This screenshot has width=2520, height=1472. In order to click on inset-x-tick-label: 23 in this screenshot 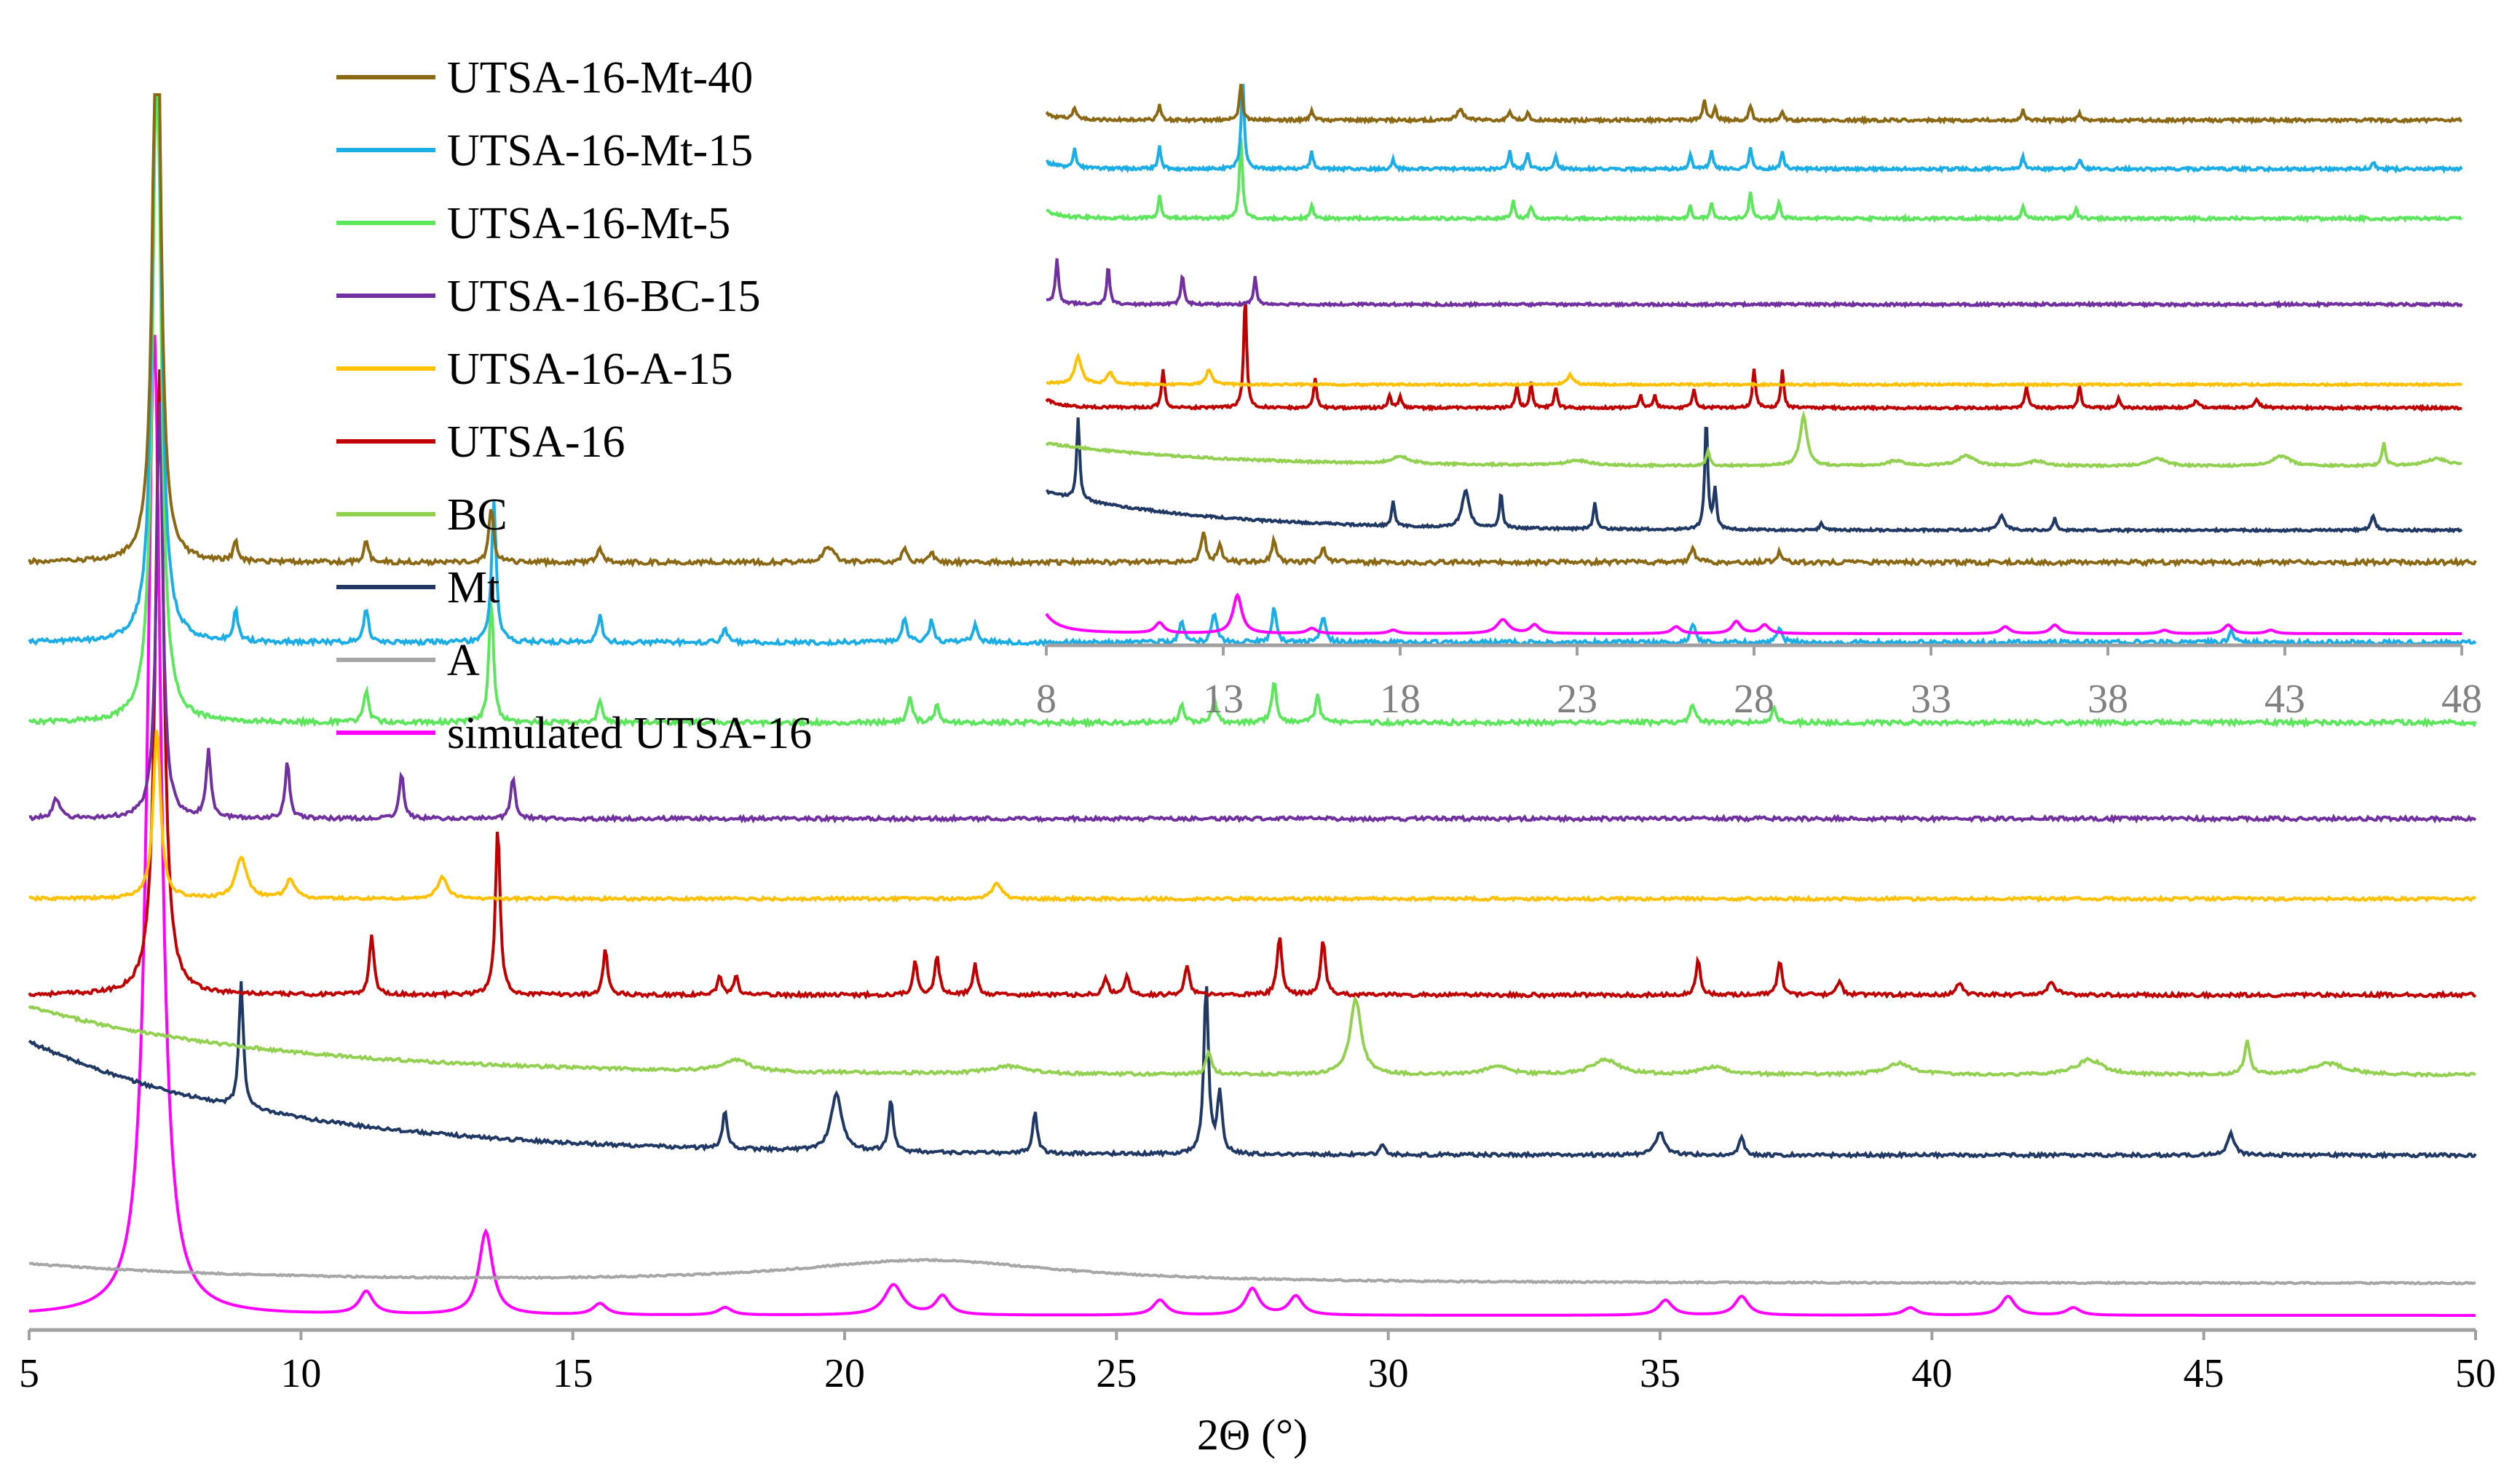, I will do `click(1577, 699)`.